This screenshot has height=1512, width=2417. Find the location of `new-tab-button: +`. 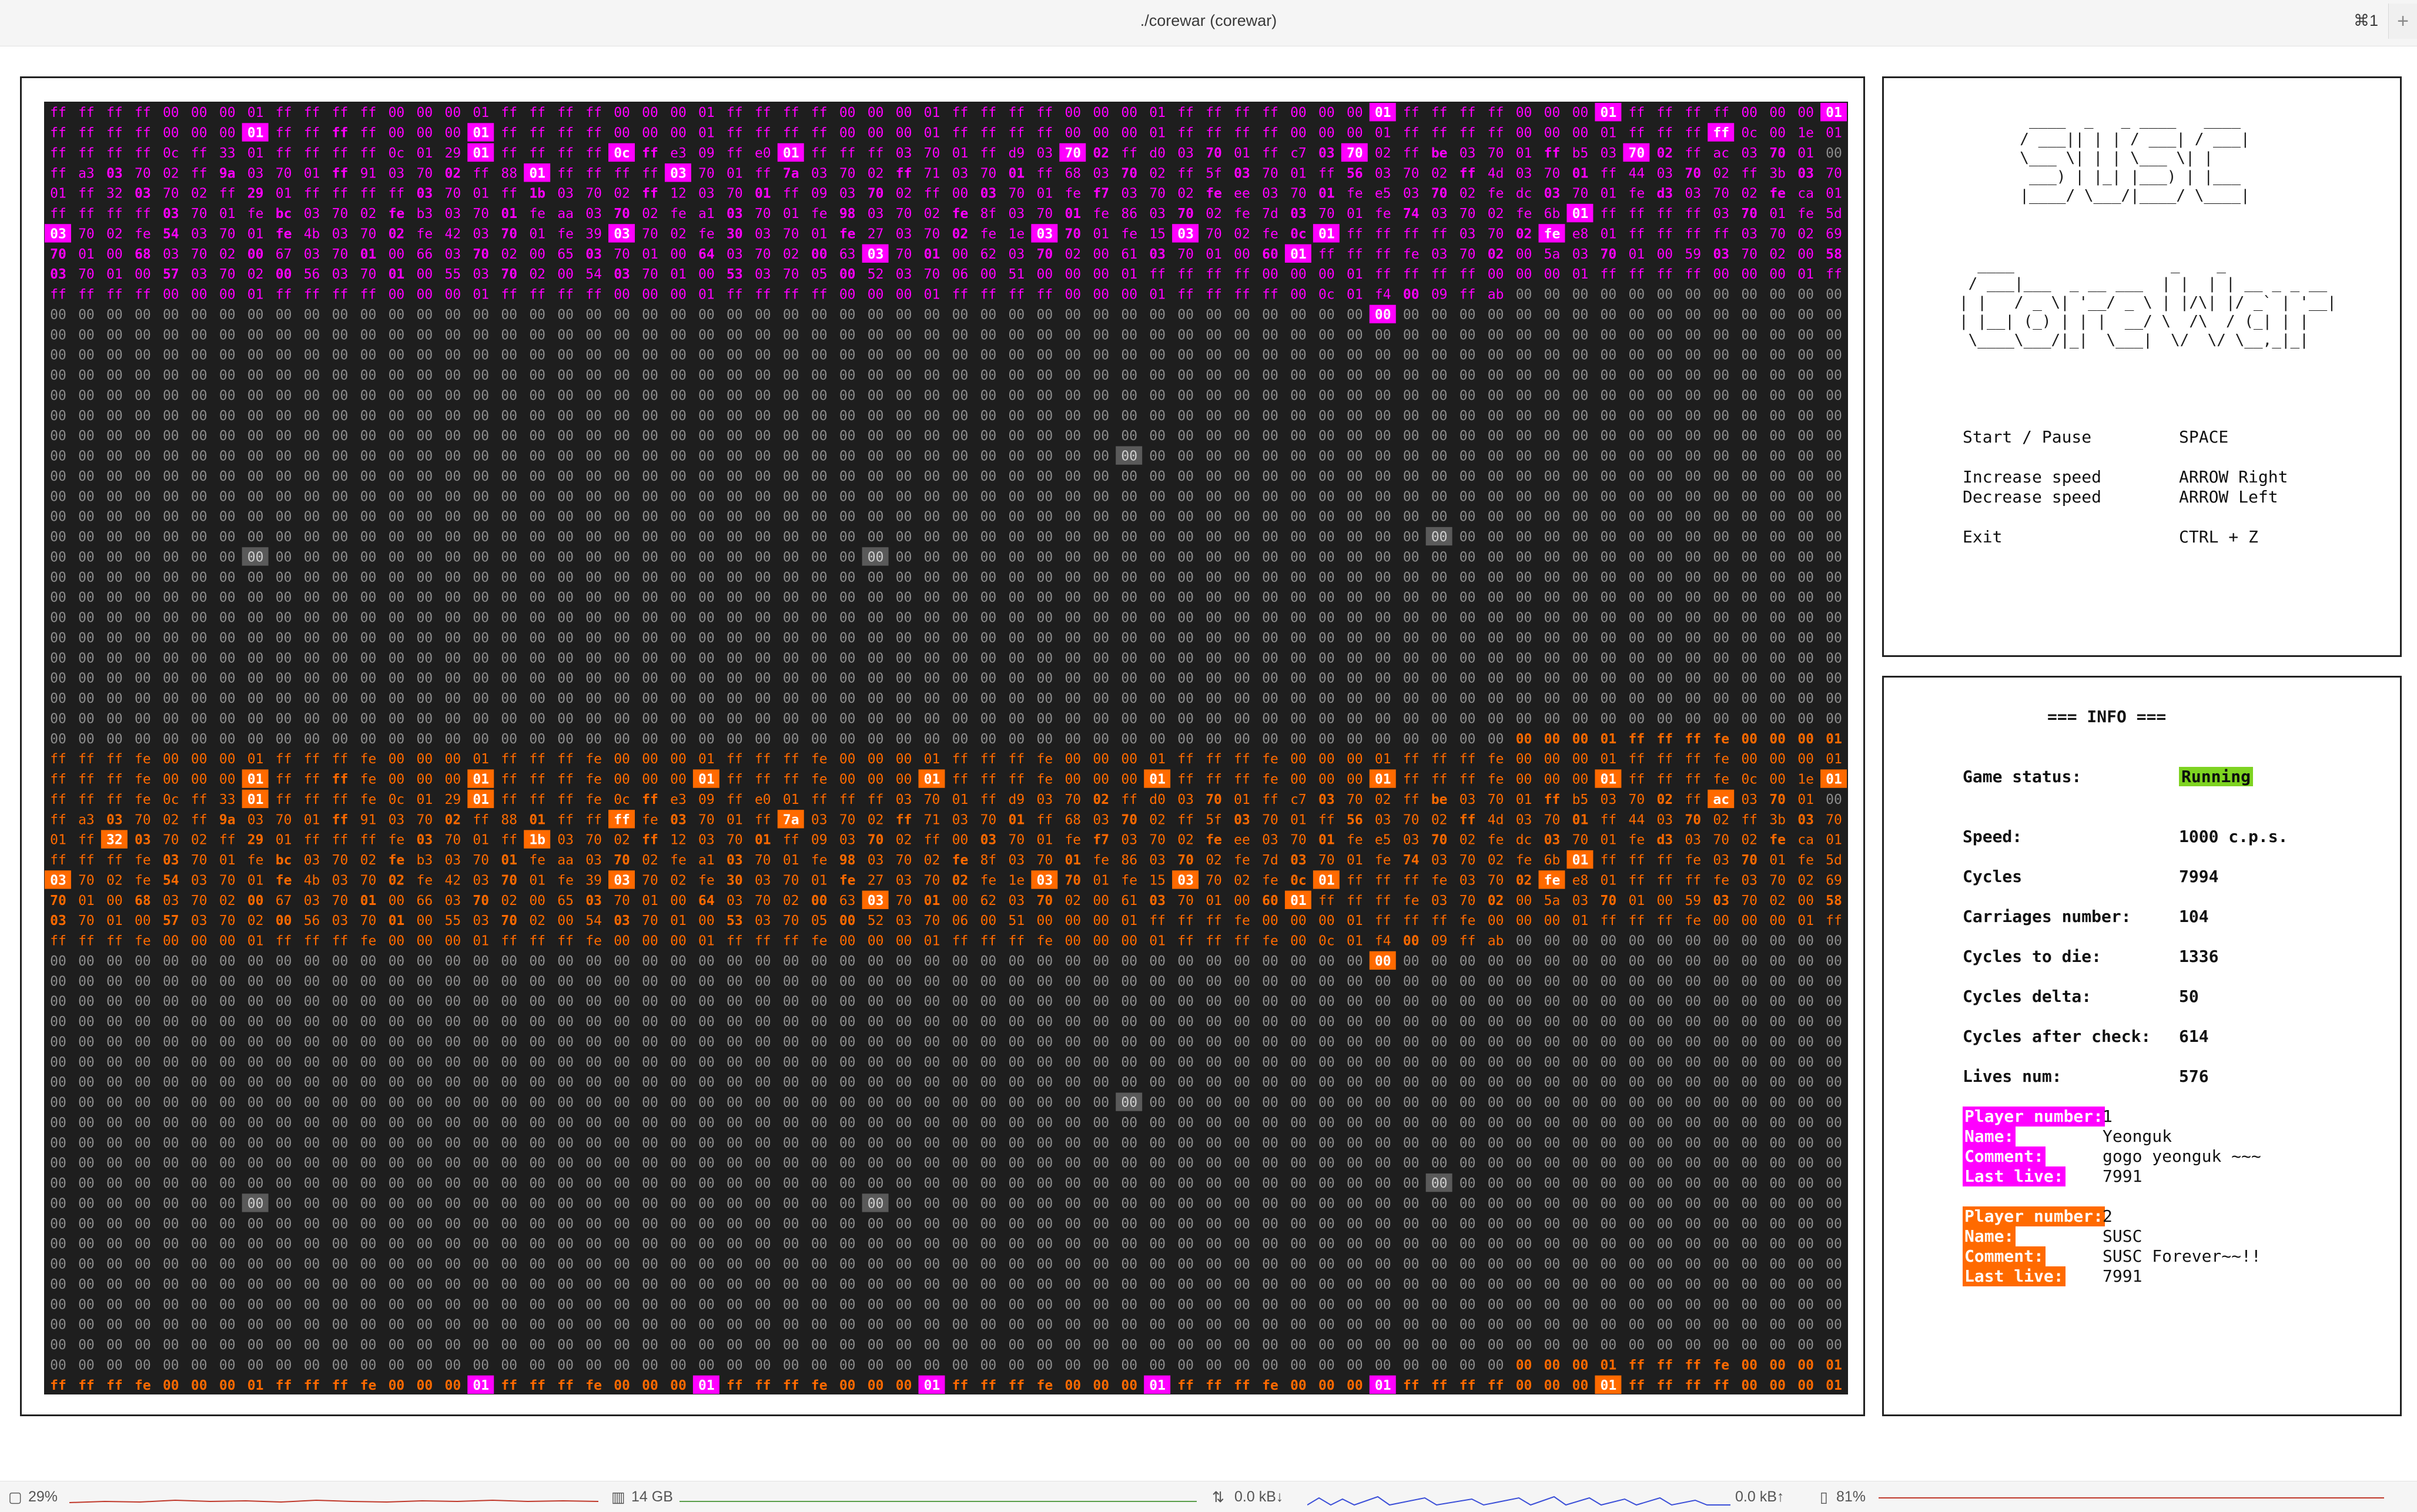

new-tab-button: + is located at coordinates (2402, 21).